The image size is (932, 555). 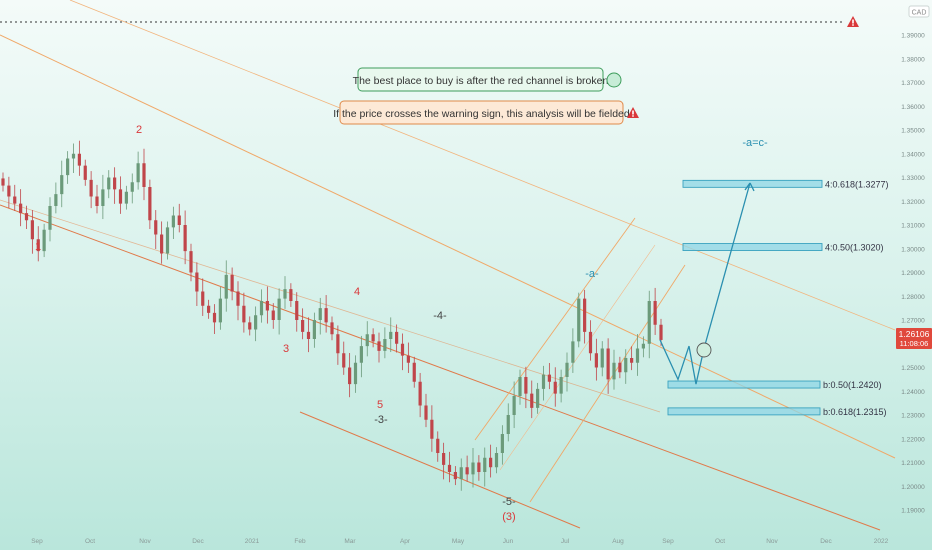 I want to click on x-tick-label: Dec, so click(x=198, y=541).